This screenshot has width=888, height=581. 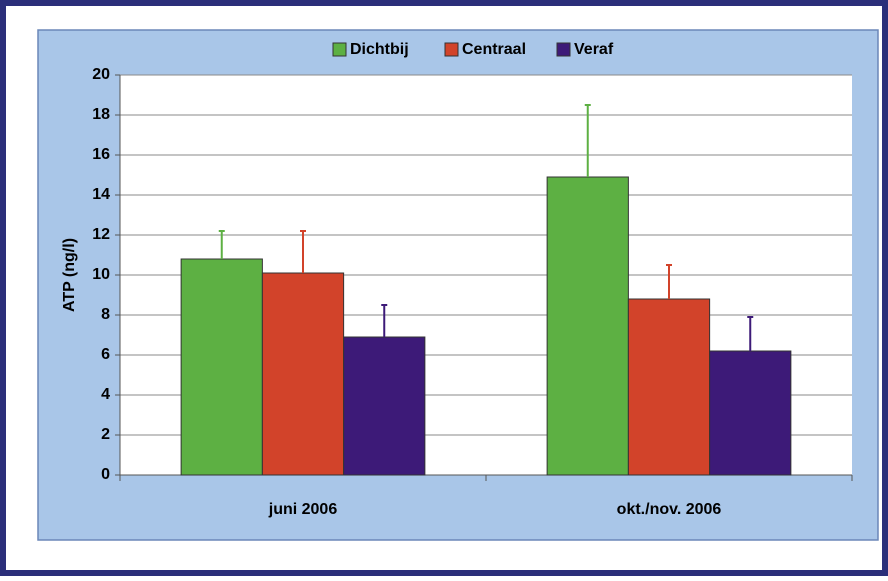 What do you see at coordinates (494, 49) in the screenshot?
I see `legend-label: Centraal` at bounding box center [494, 49].